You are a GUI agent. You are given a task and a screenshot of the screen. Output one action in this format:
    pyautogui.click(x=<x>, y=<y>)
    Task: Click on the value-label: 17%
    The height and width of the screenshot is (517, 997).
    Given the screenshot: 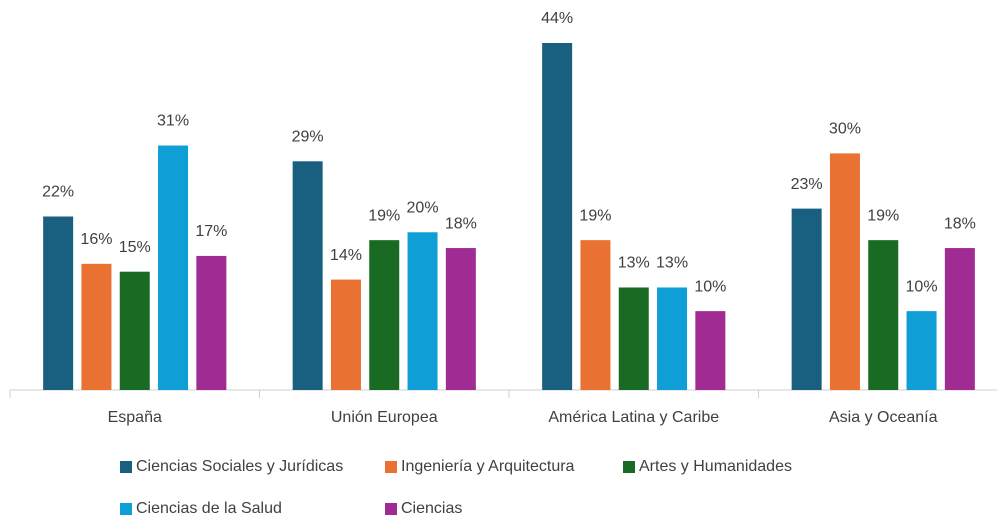 What is the action you would take?
    pyautogui.click(x=211, y=231)
    